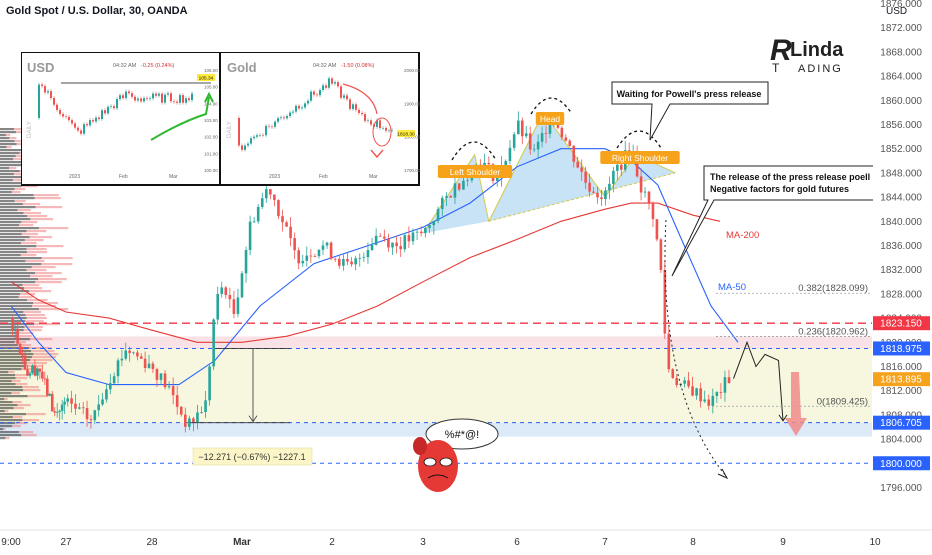 Image resolution: width=932 pixels, height=555 pixels. Describe the element at coordinates (357, 66) in the screenshot. I see `inset-change: -1.50 (0.08%)` at that location.